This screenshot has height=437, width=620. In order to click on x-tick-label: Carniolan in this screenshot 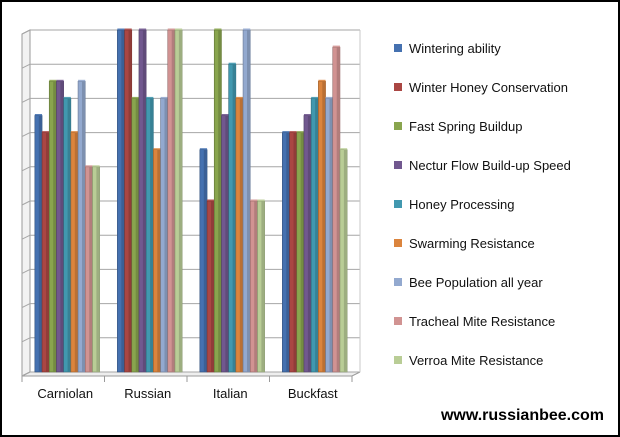, I will do `click(65, 393)`.